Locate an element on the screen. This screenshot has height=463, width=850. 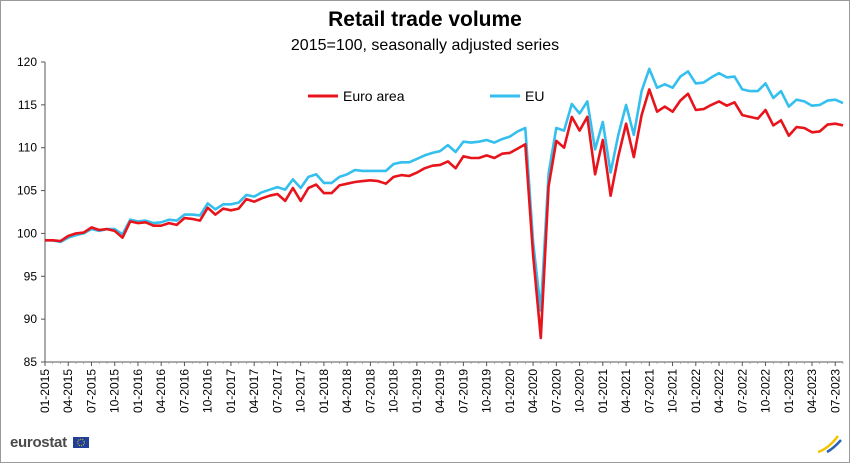
y-tick-label: 95 is located at coordinates (31, 276).